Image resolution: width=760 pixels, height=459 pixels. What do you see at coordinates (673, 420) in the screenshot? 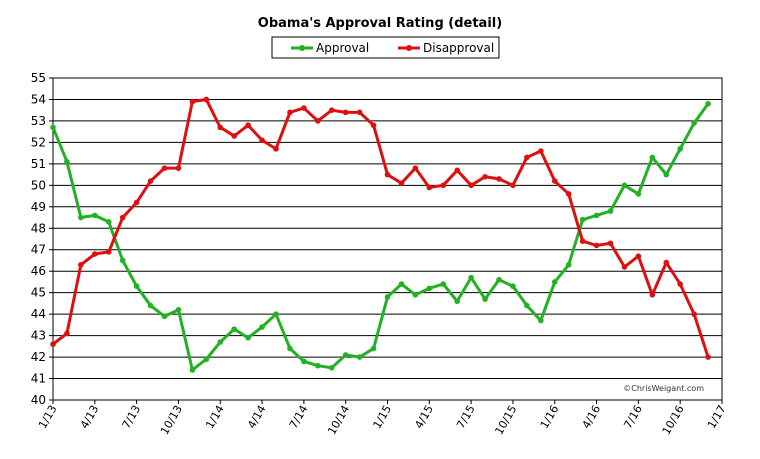
I see `x-tick-label: 10/16` at bounding box center [673, 420].